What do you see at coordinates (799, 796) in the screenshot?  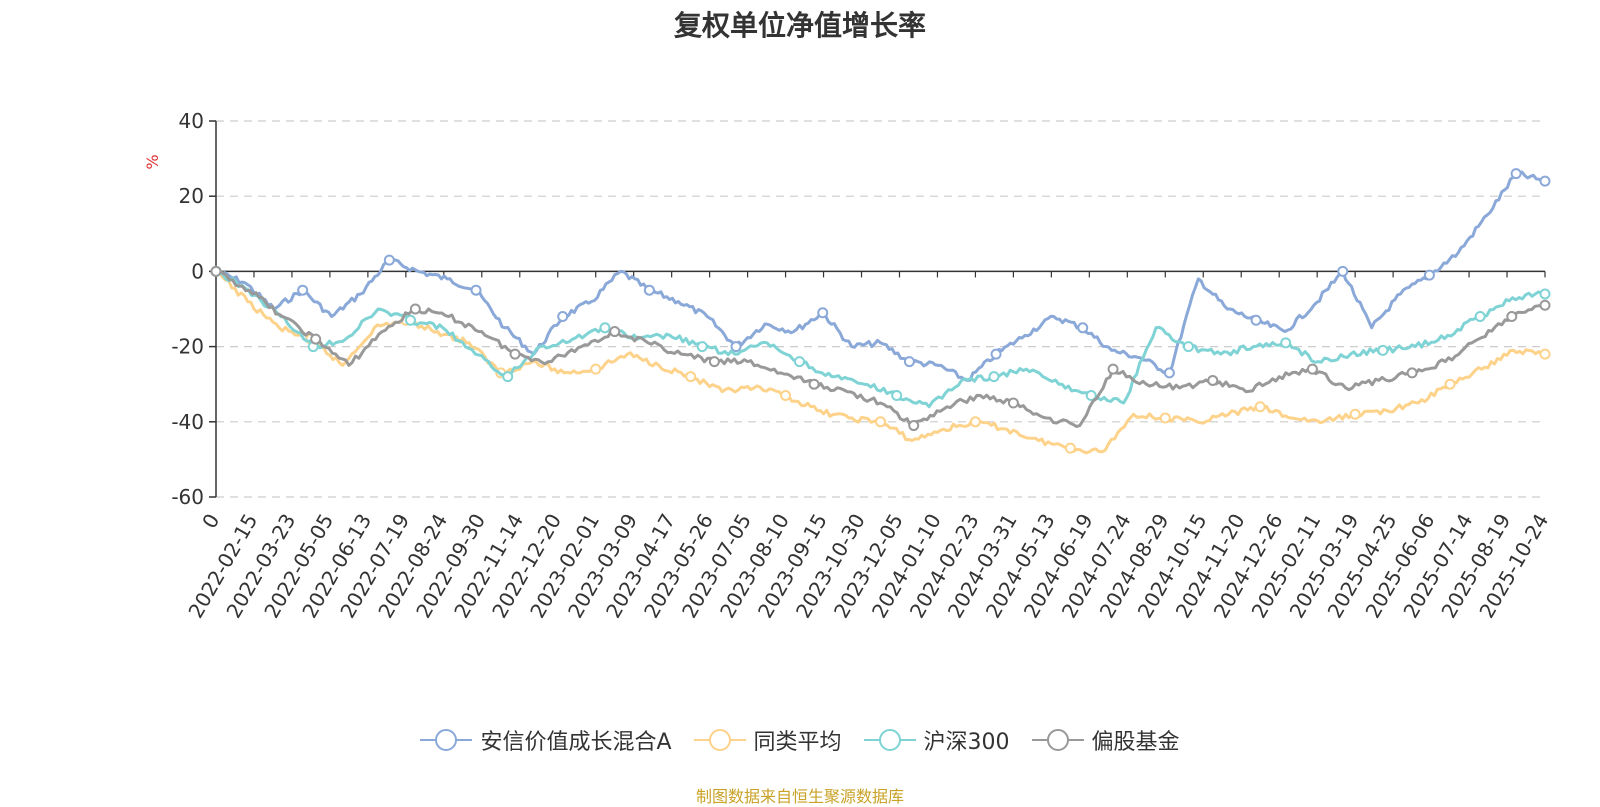 I see `source-note: 制图数据来自恒生聚源数据库` at bounding box center [799, 796].